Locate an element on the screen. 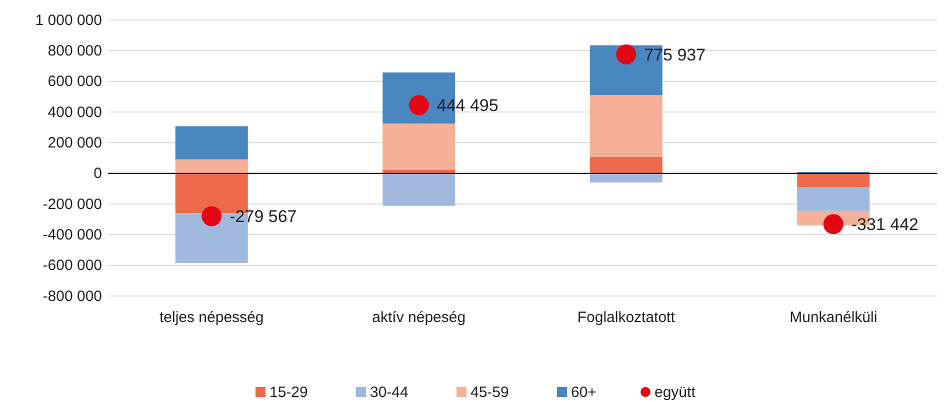  y-tick-label: -400 000 is located at coordinates (72, 235).